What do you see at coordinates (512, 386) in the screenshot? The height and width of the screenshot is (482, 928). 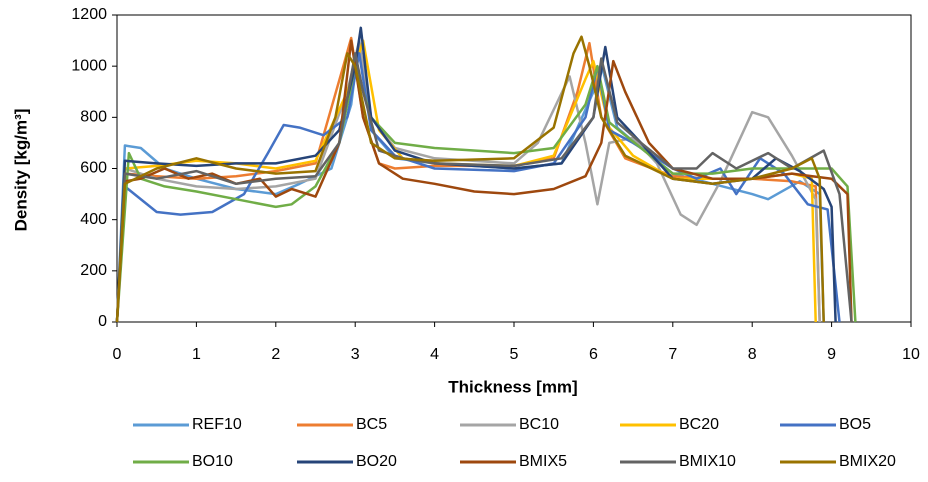 I see `x-axis-title: Thickness [mm]` at bounding box center [512, 386].